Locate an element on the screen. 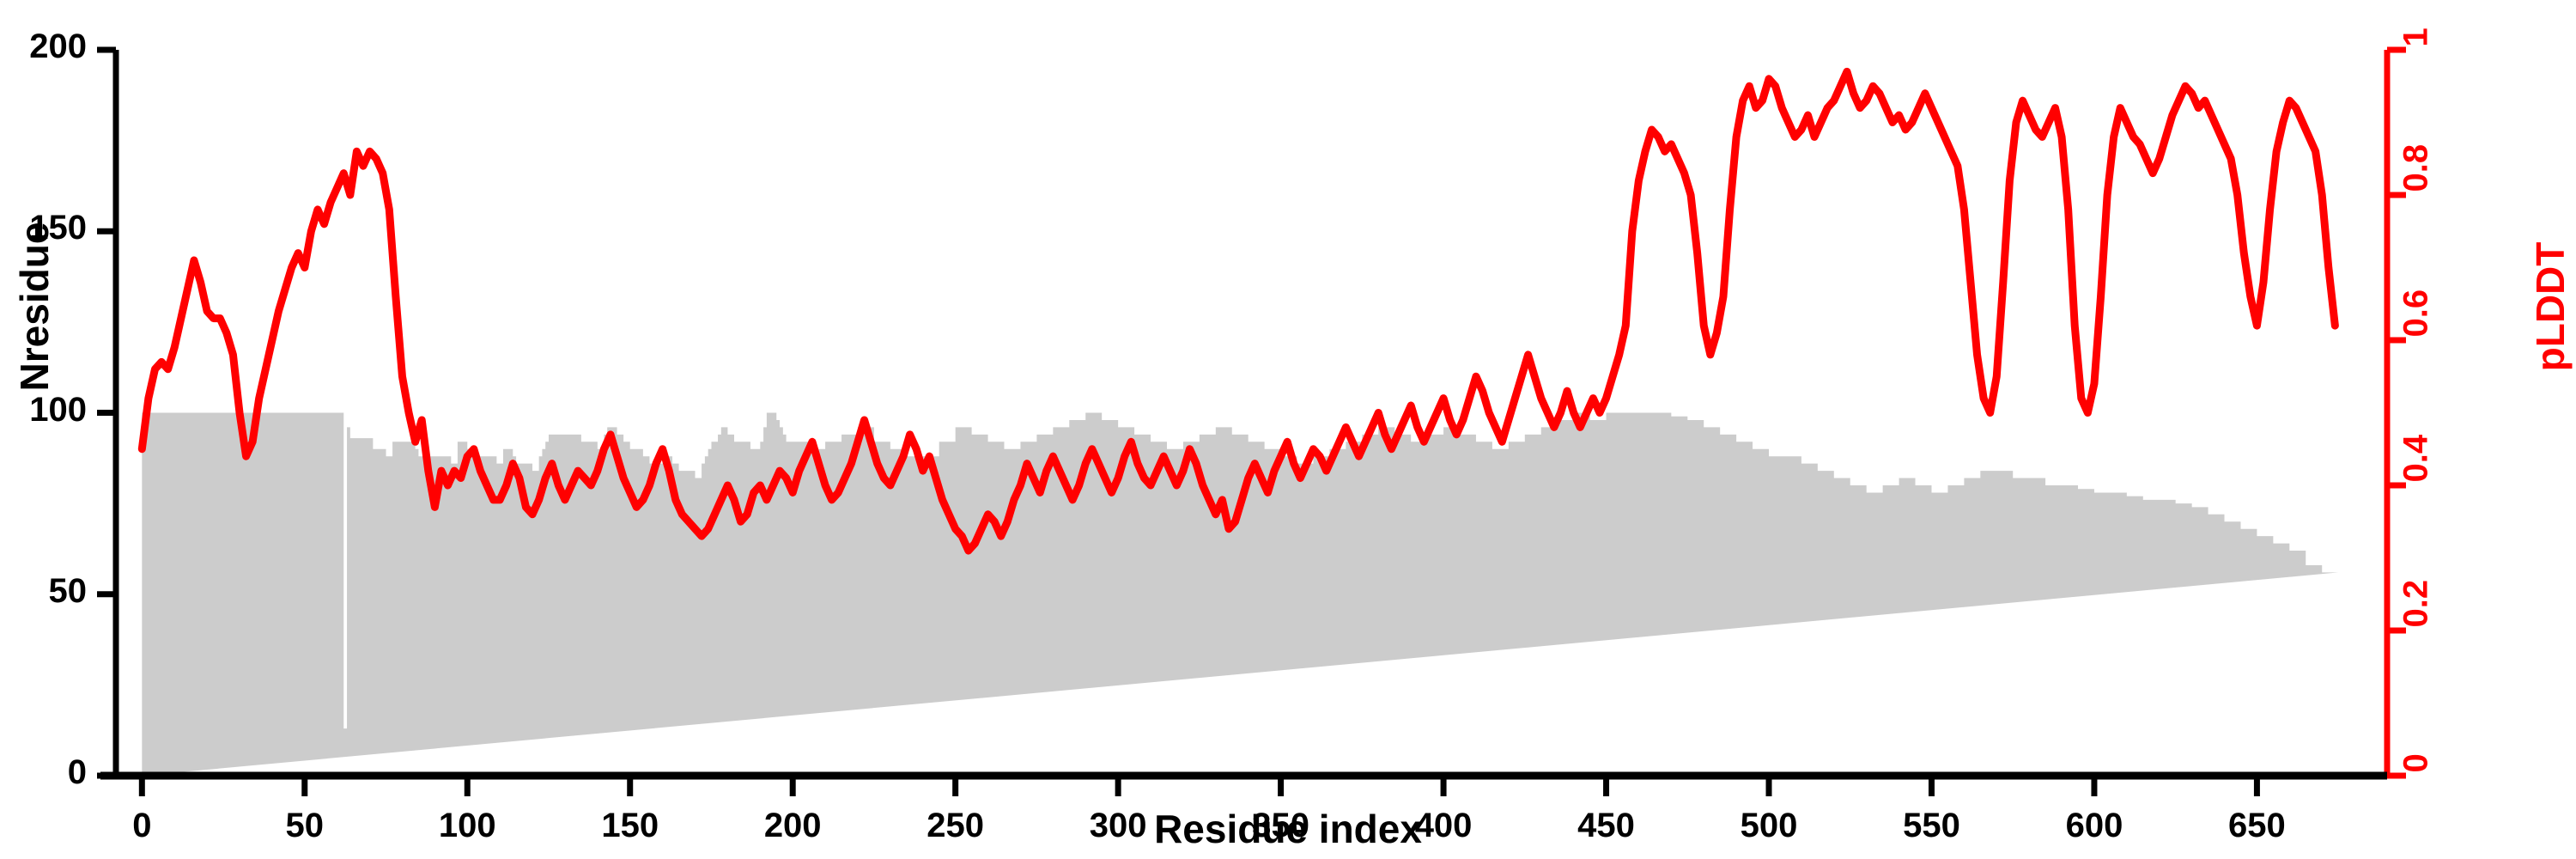  x-tick-label: 200 is located at coordinates (792, 826).